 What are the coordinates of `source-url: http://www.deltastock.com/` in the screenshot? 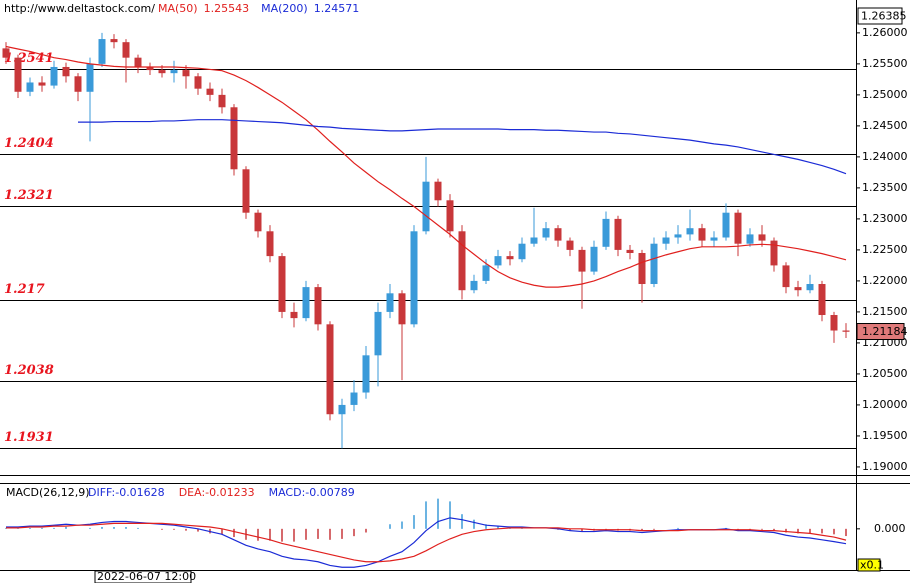 It's located at (79, 8).